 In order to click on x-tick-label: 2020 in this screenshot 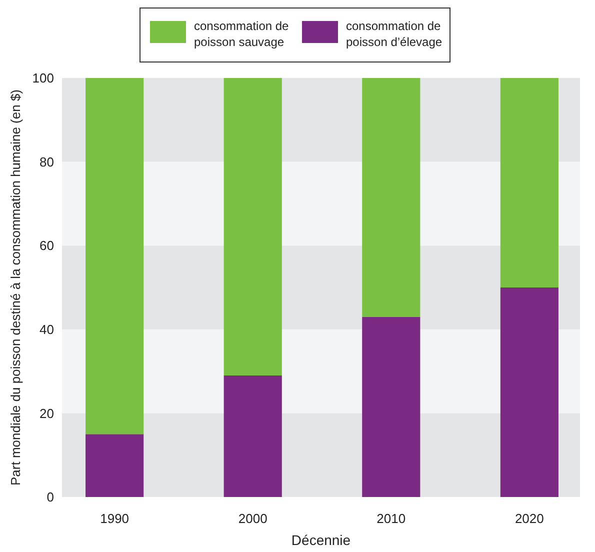, I will do `click(529, 518)`.